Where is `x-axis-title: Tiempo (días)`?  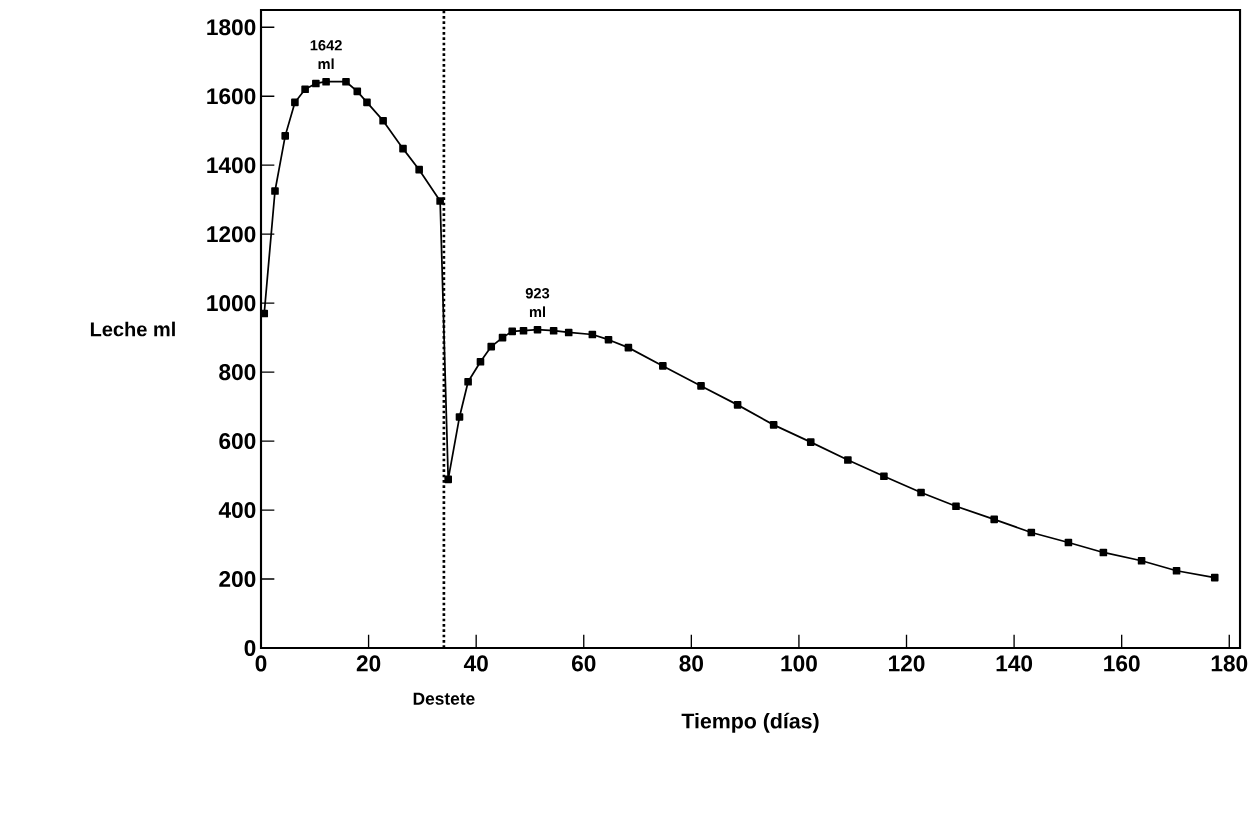
x-axis-title: Tiempo (días) is located at coordinates (750, 722).